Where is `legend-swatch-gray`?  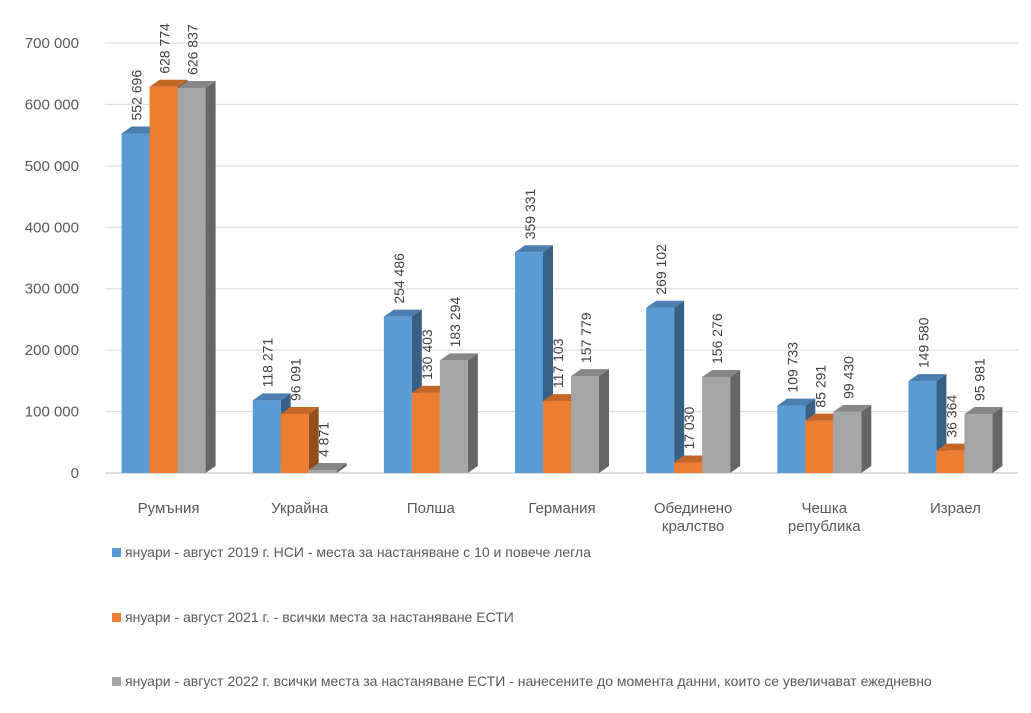
legend-swatch-gray is located at coordinates (116, 681).